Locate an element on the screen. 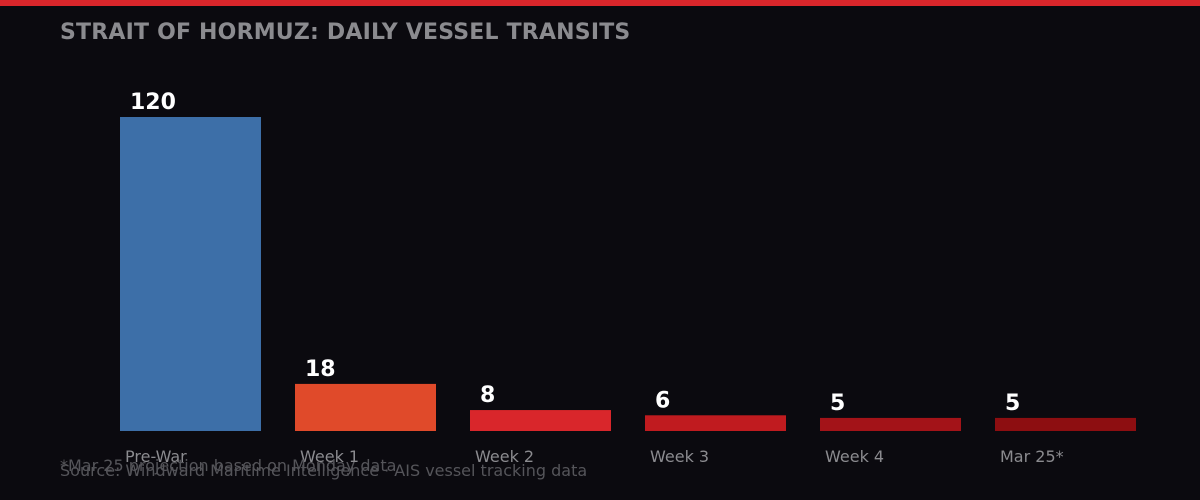 The image size is (1200, 500). category-label: Week 3 is located at coordinates (679, 456).